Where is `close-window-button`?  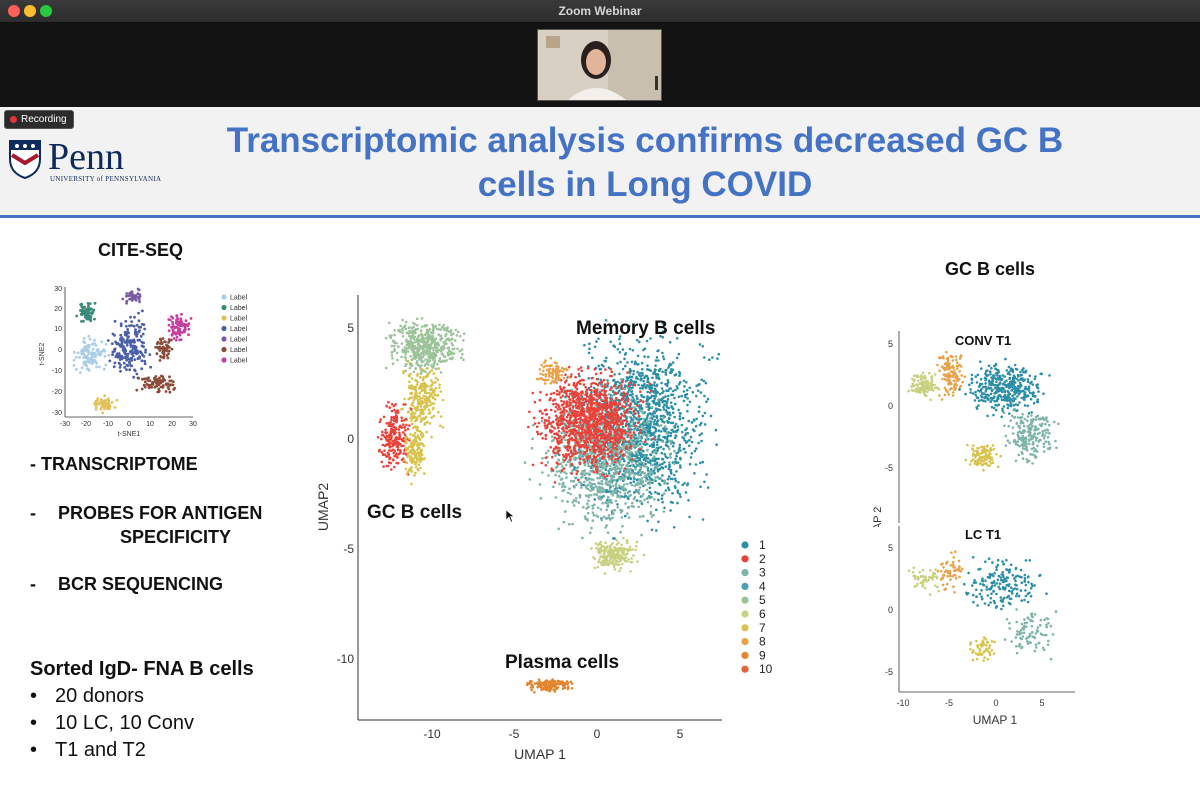
close-window-button is located at coordinates (14, 11).